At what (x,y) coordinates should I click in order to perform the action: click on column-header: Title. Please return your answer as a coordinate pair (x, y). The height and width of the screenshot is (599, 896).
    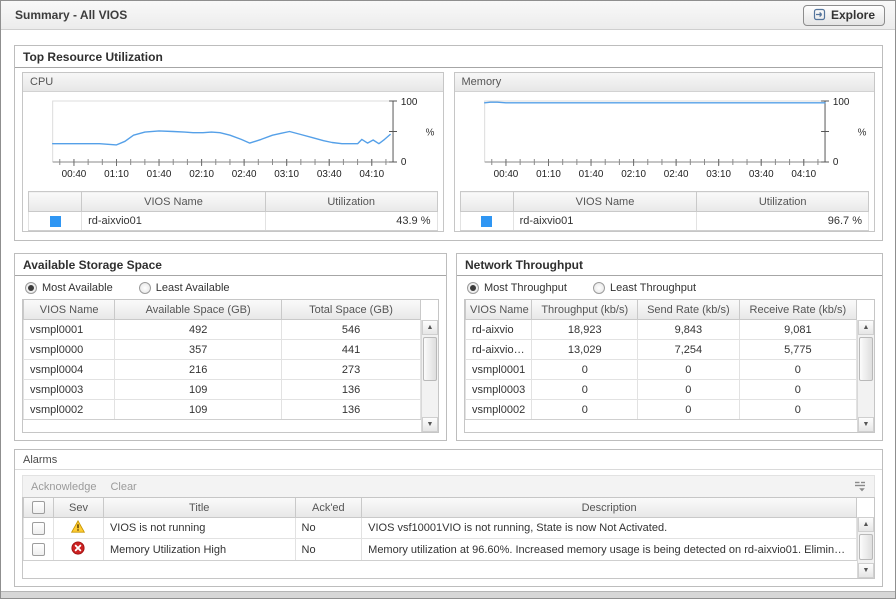
    Looking at the image, I should click on (199, 508).